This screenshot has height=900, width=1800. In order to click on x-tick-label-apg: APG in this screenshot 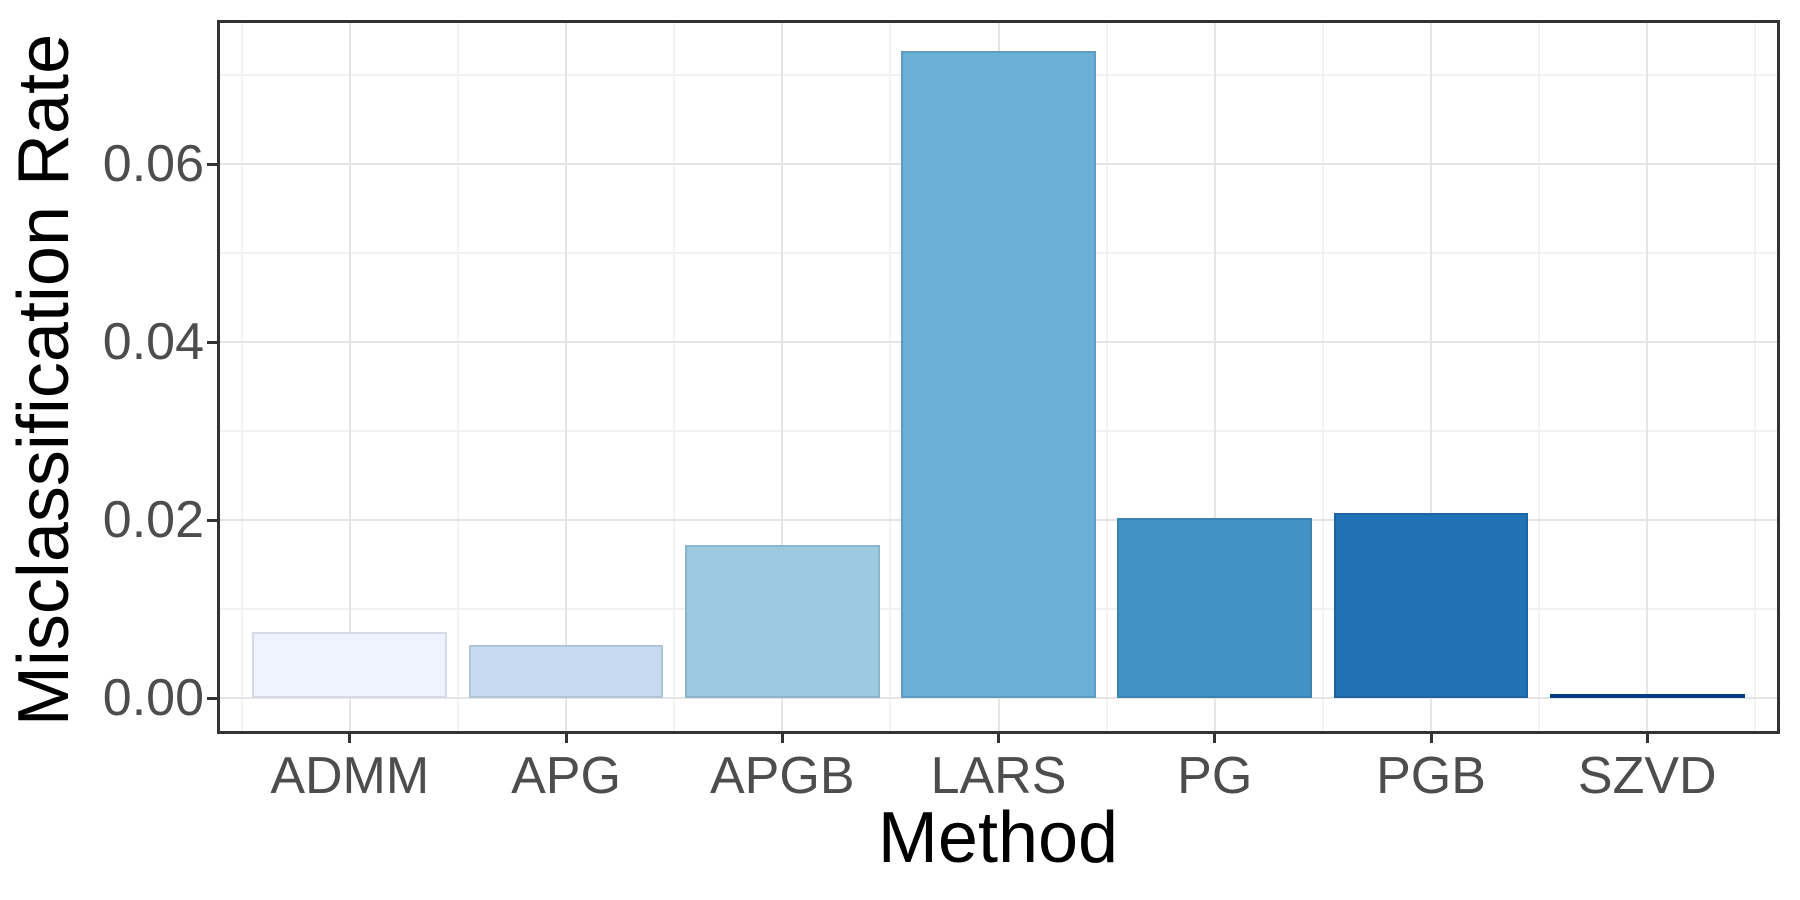, I will do `click(566, 776)`.